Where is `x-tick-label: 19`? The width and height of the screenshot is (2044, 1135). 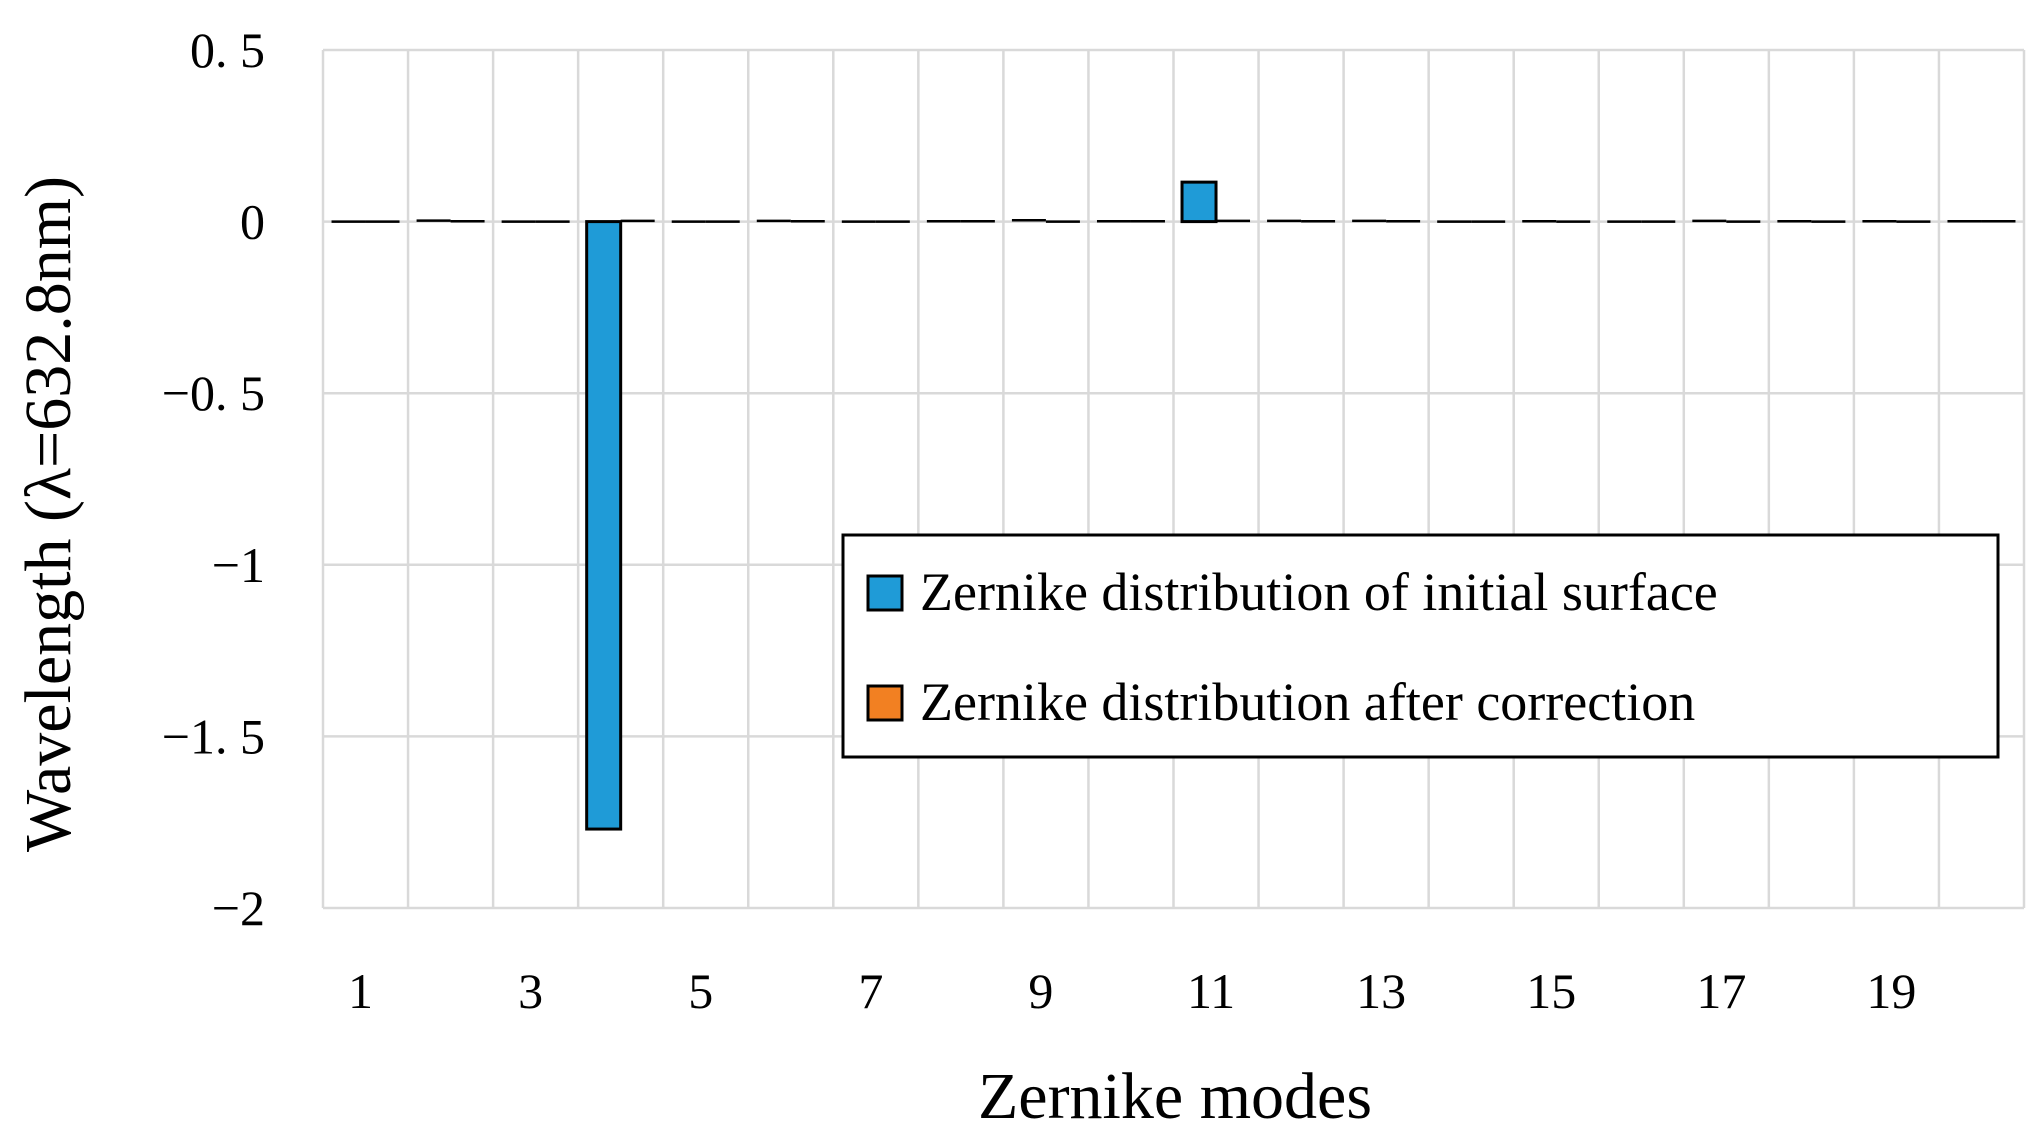 x-tick-label: 19 is located at coordinates (1891, 991).